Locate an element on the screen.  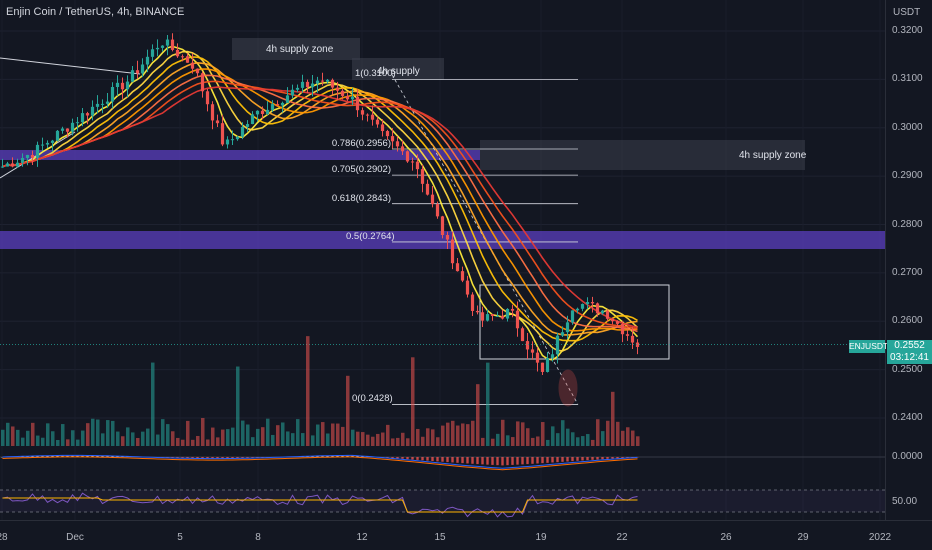
fib-level-label: 0.5(0.2764) is located at coordinates (370, 236).